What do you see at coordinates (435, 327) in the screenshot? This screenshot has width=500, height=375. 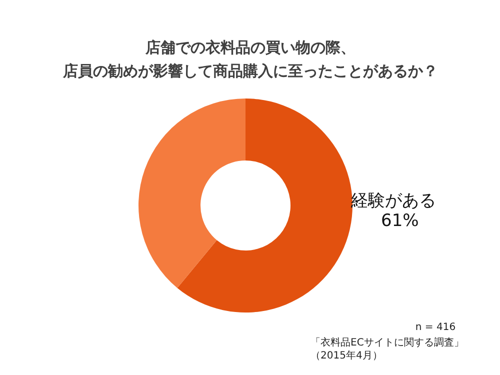 I see `text: n = 416` at bounding box center [435, 327].